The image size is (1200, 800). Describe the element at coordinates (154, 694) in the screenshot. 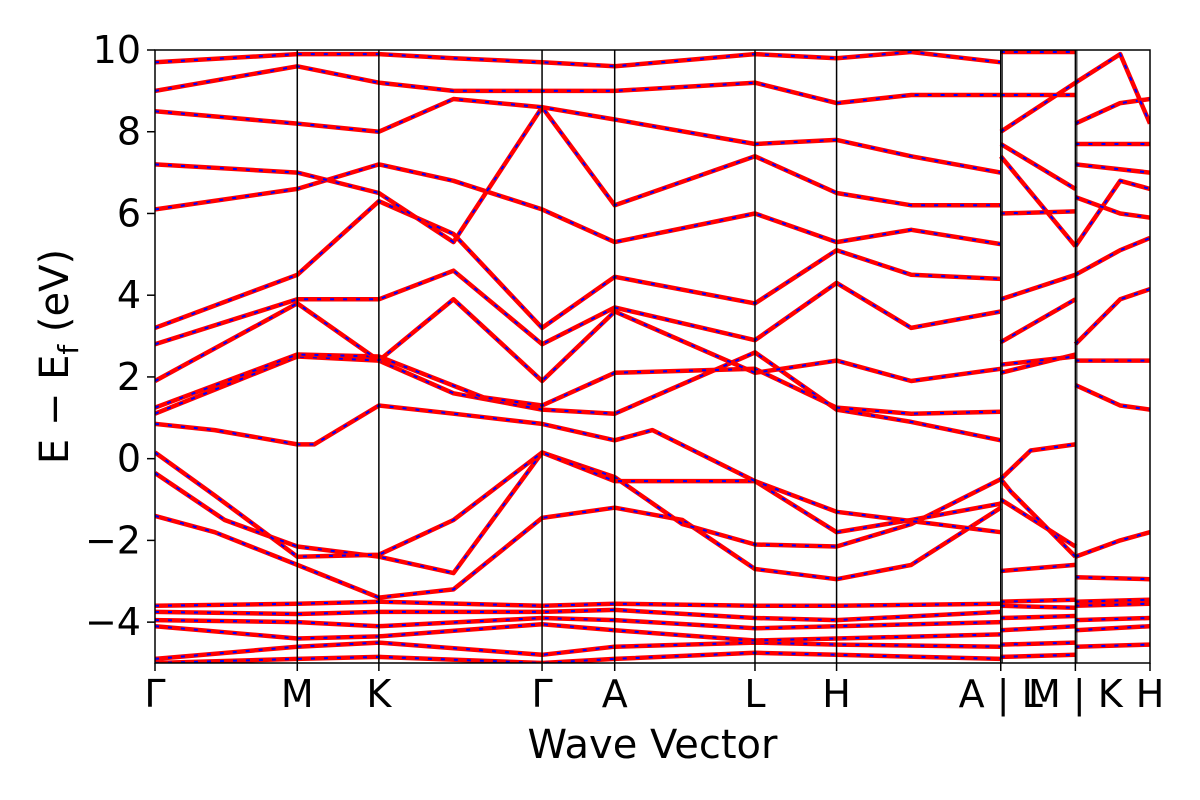

I see `x-tick-label-0: Γ` at that location.